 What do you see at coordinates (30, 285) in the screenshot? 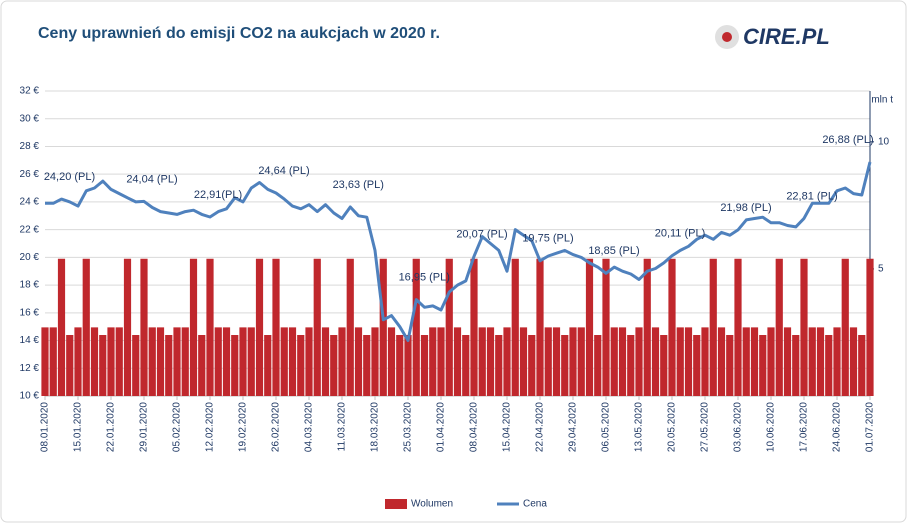
I see `y-tick-label: 18 €` at bounding box center [30, 285].